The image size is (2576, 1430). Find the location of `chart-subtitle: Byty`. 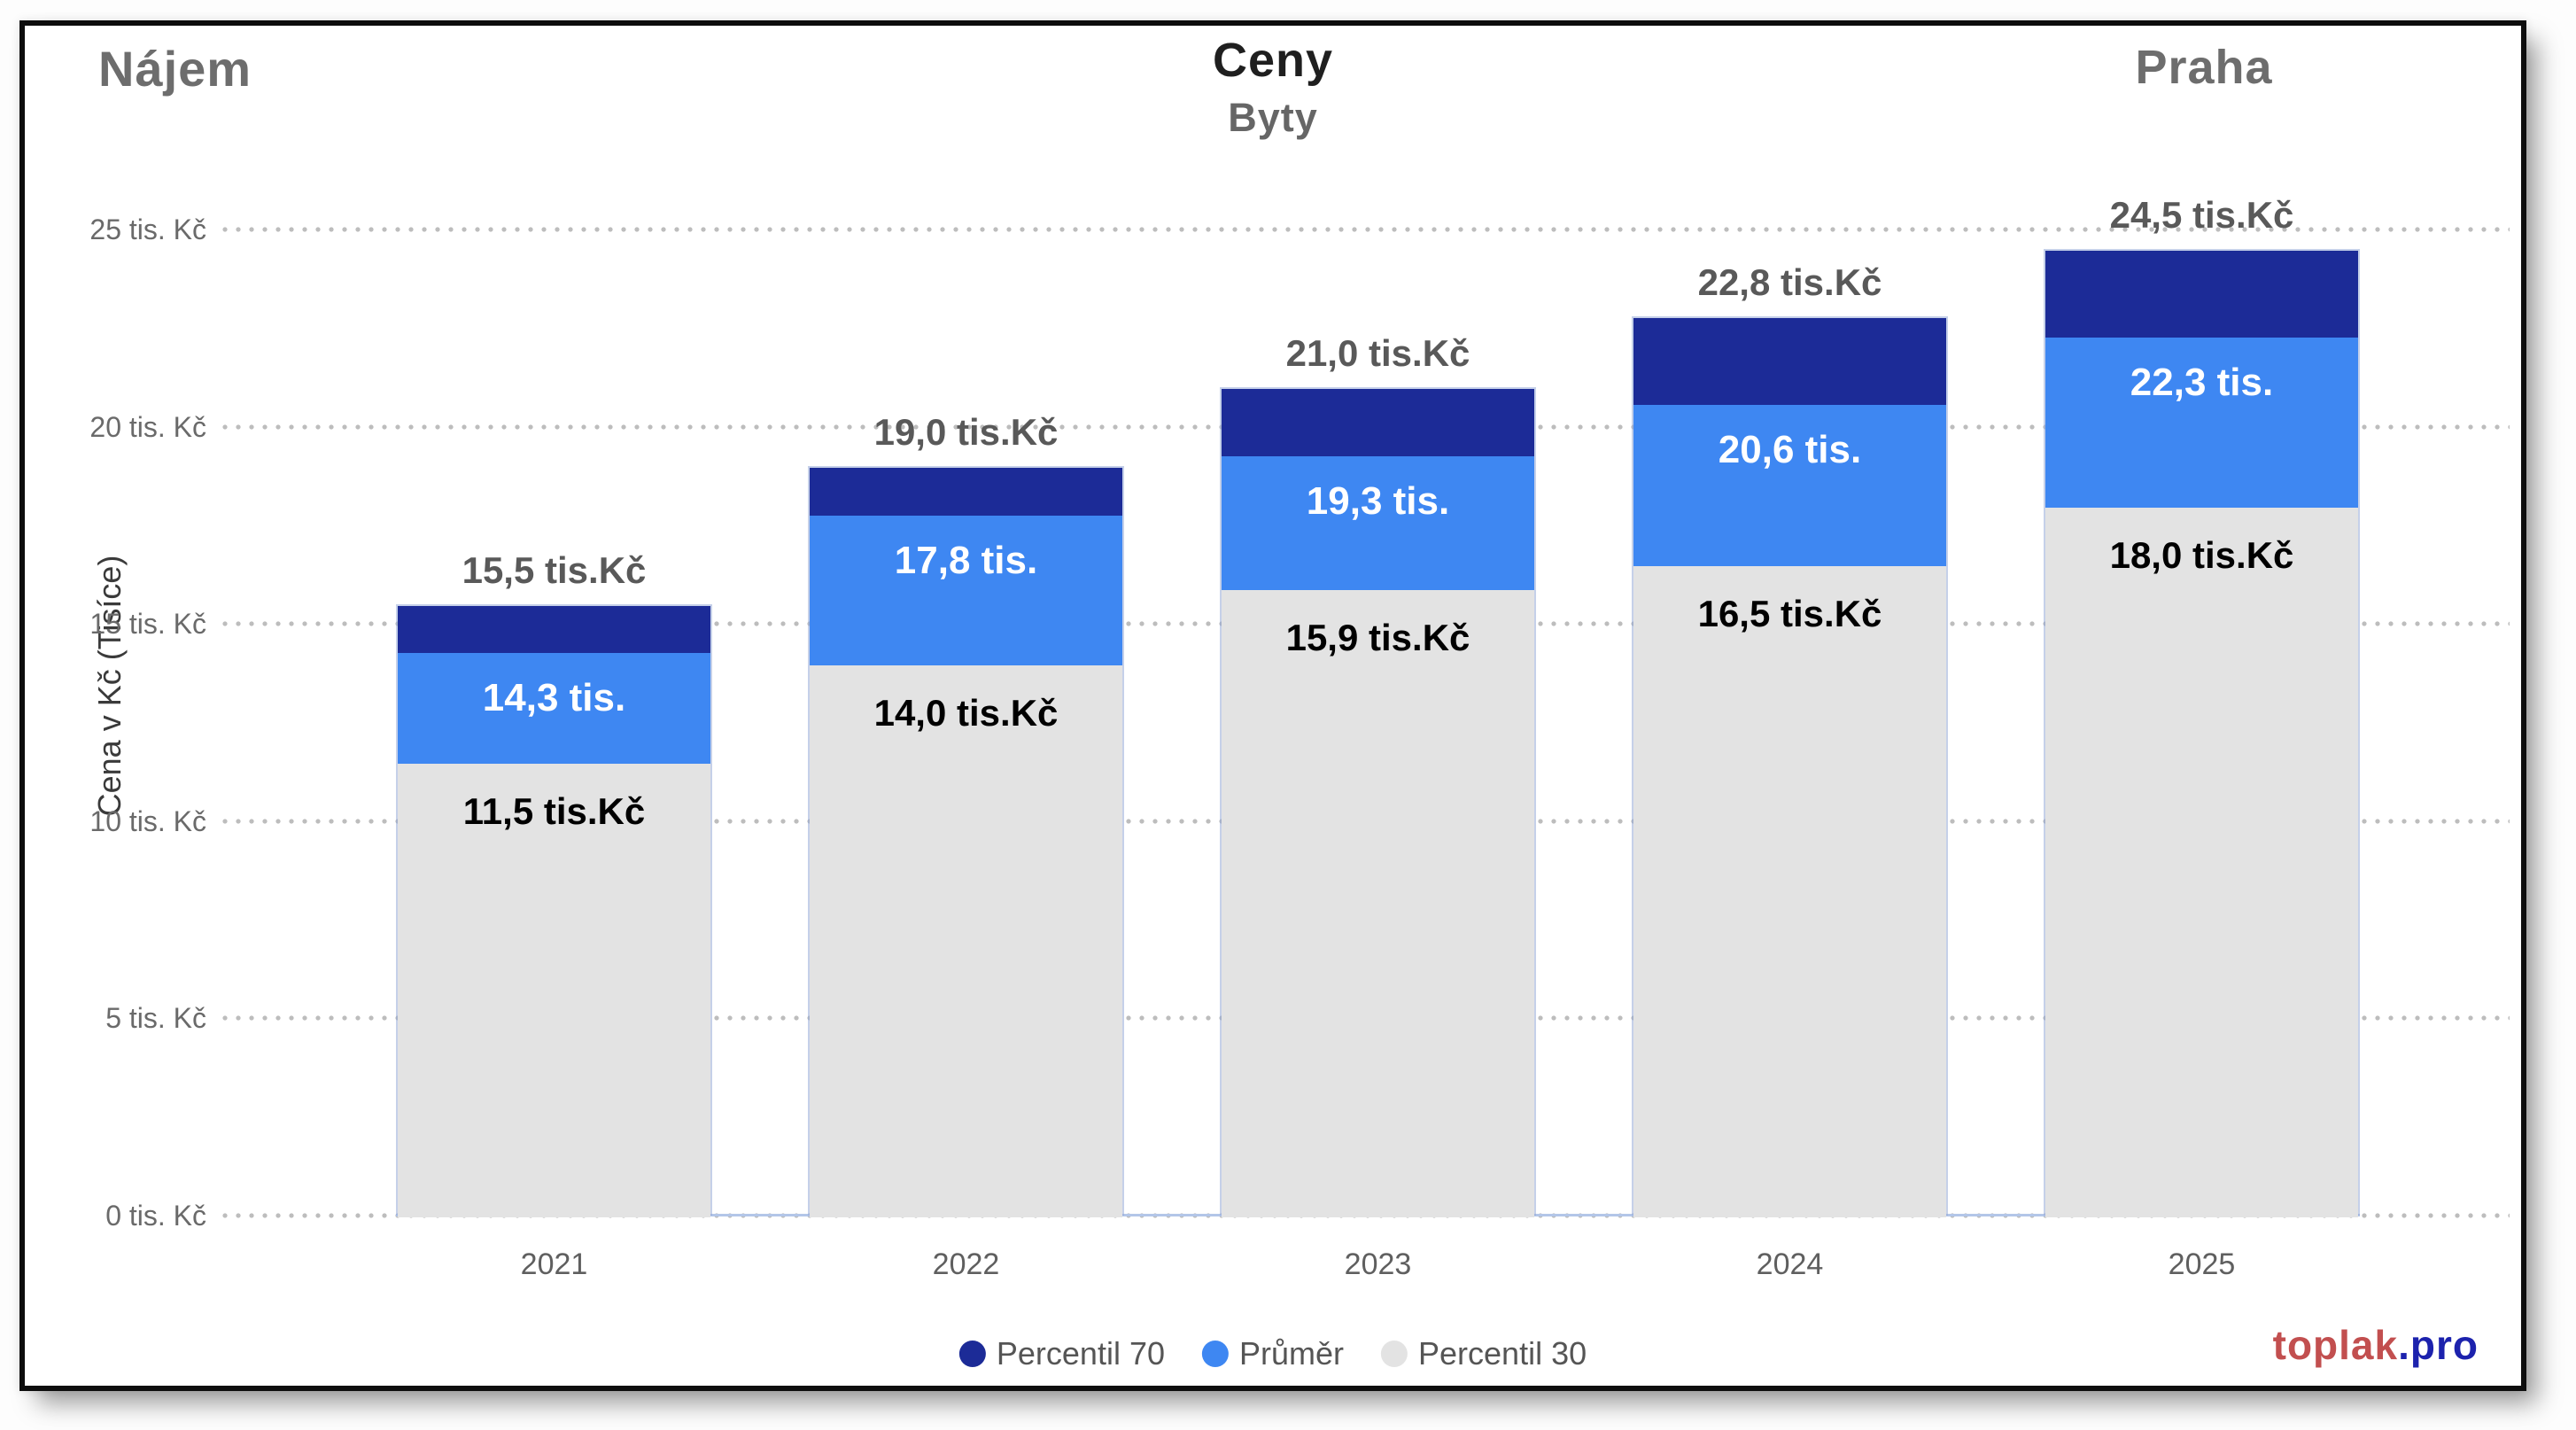

chart-subtitle: Byty is located at coordinates (1273, 117).